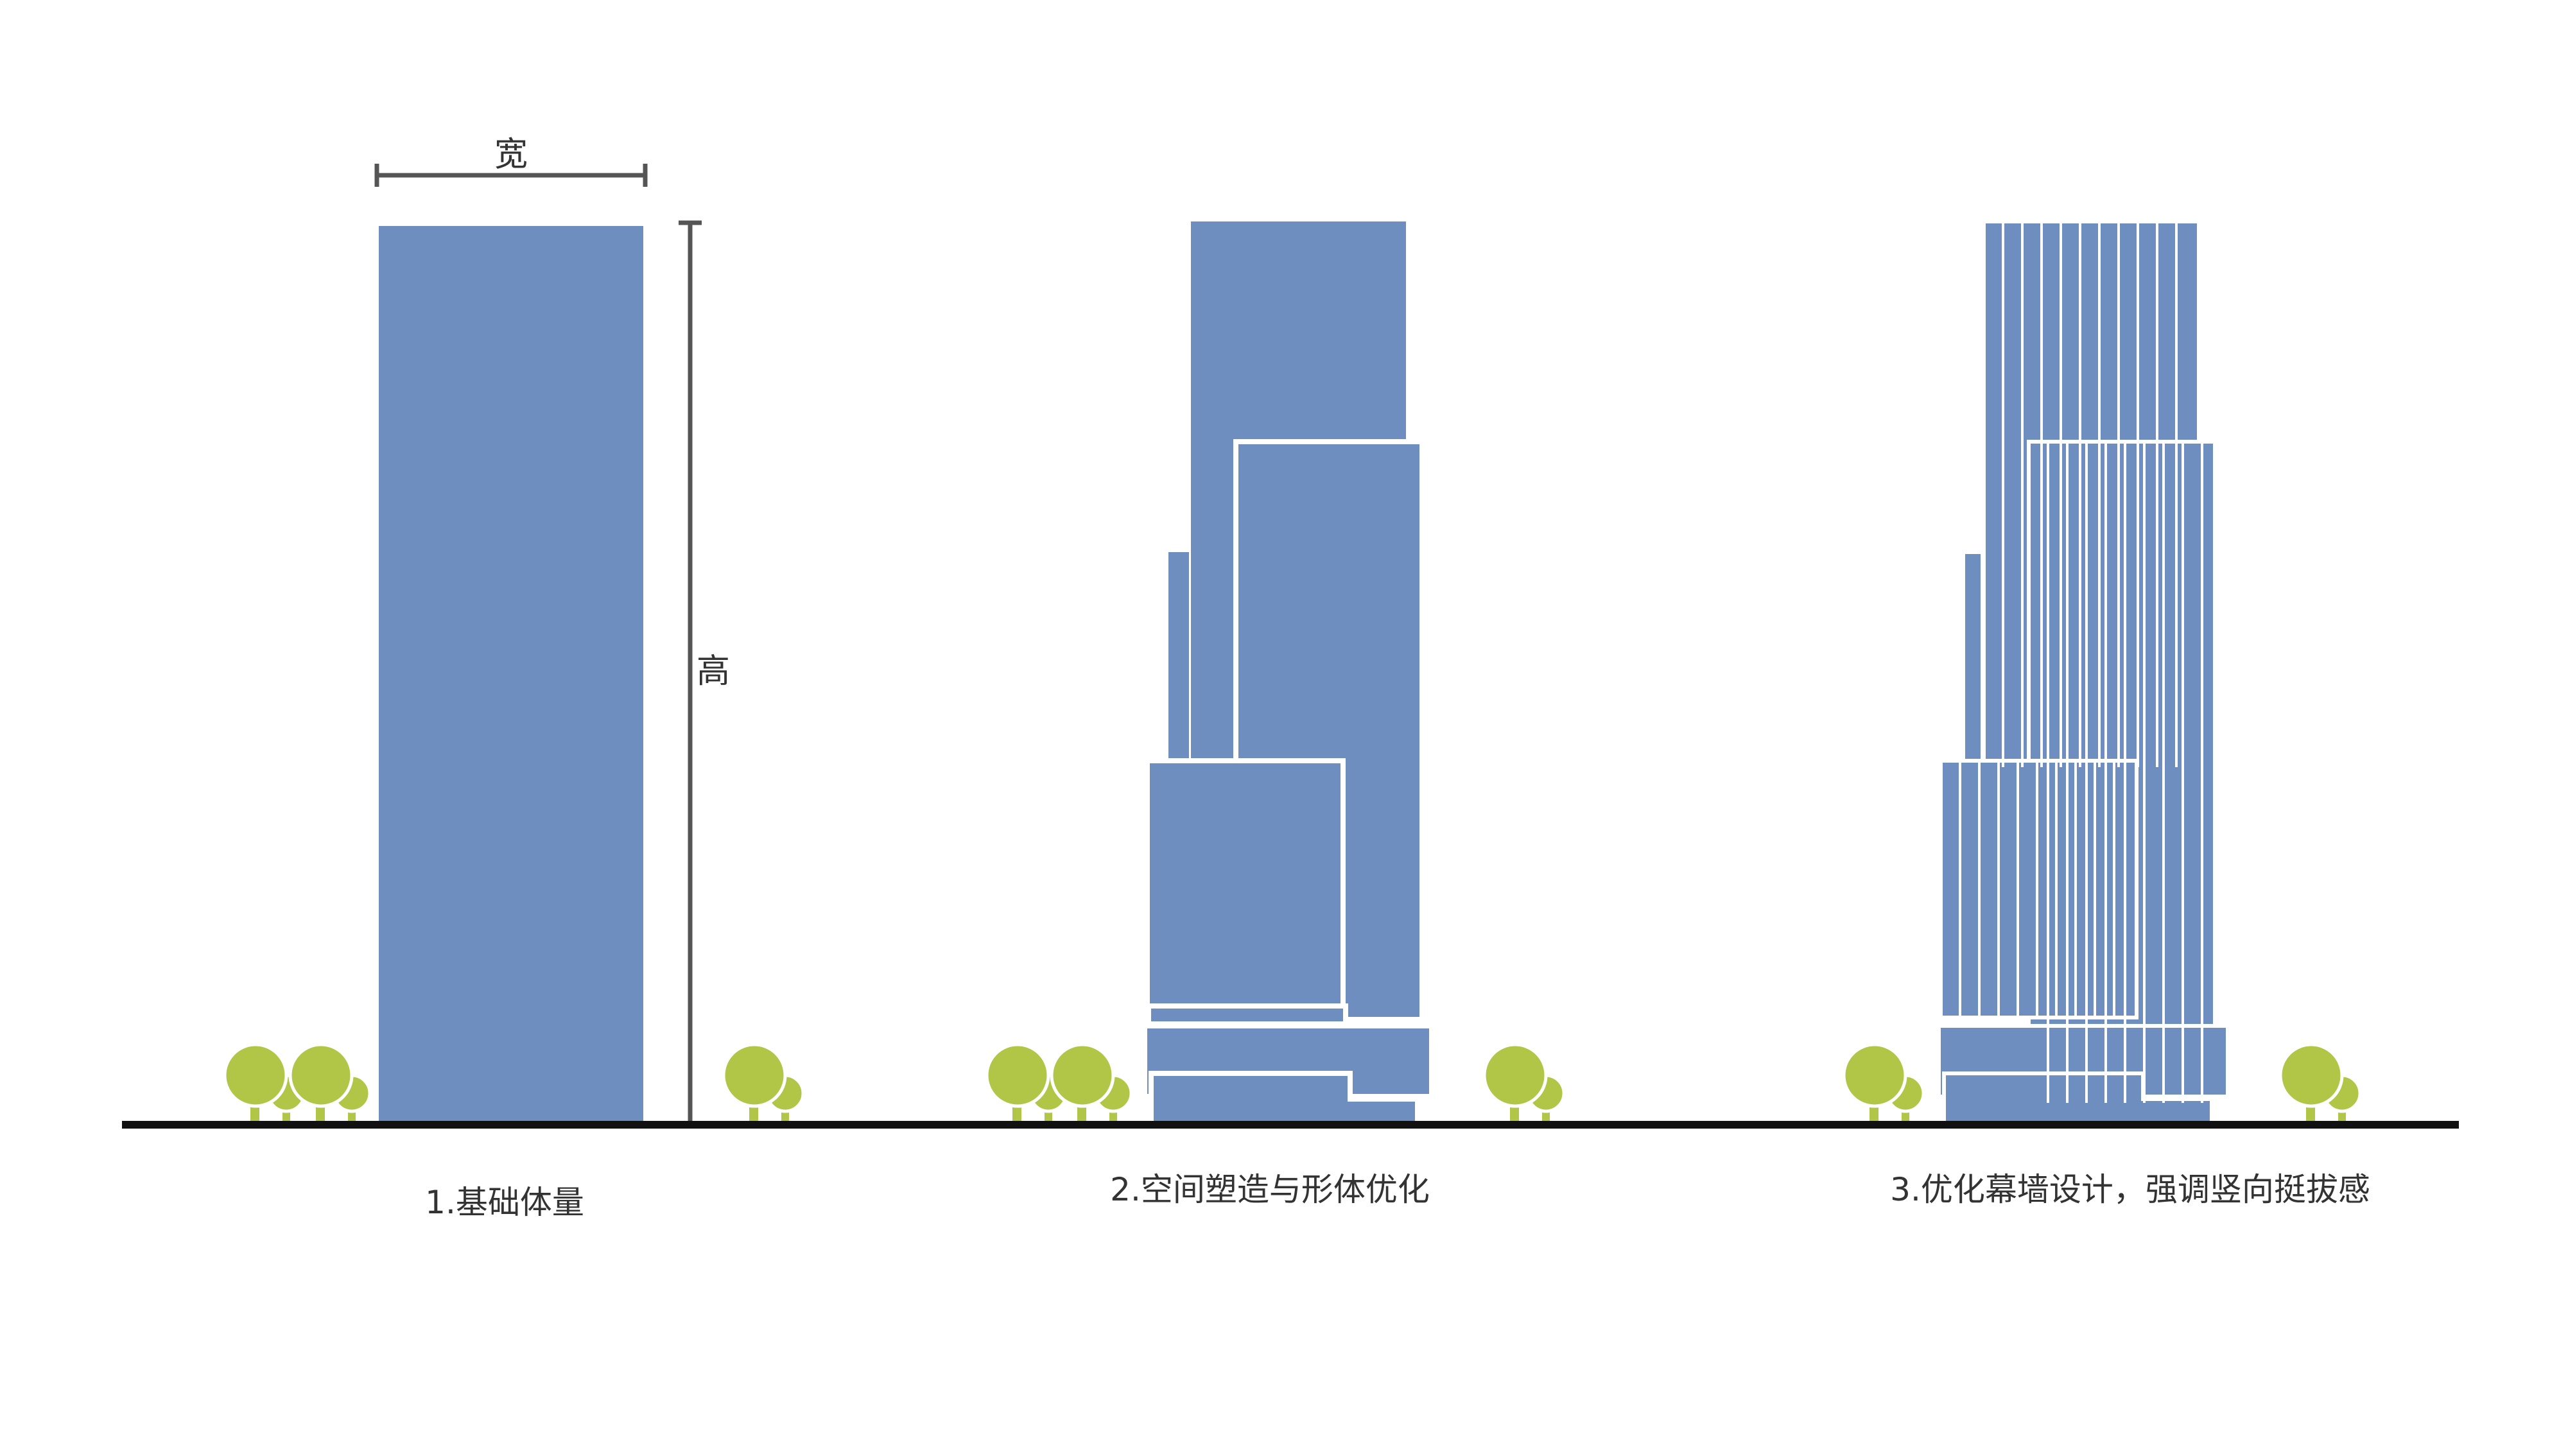  Describe the element at coordinates (511, 175) in the screenshot. I see `width-dimension` at that location.